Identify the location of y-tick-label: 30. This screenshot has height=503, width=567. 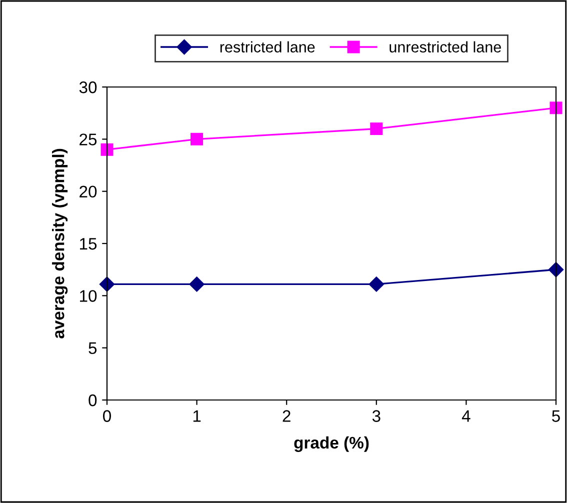
(88, 87).